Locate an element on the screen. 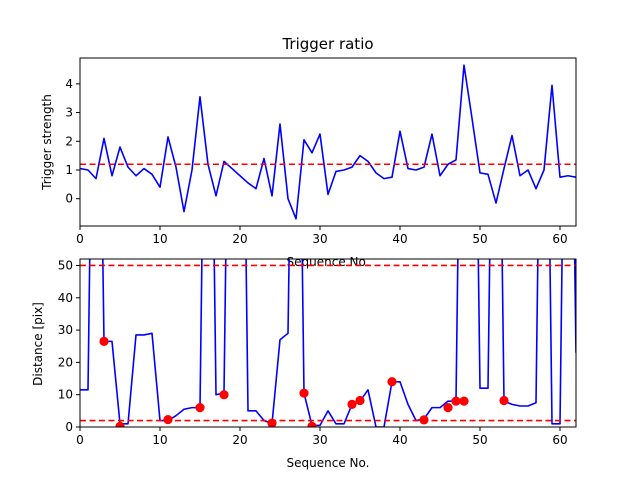 The image size is (640, 480). y-tick-label: 2 is located at coordinates (69, 141).